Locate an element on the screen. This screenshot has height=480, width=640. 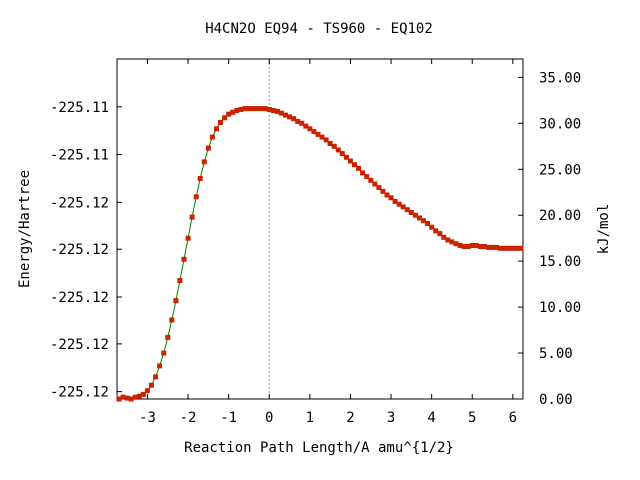
x-tick-label: 2 is located at coordinates (350, 418).